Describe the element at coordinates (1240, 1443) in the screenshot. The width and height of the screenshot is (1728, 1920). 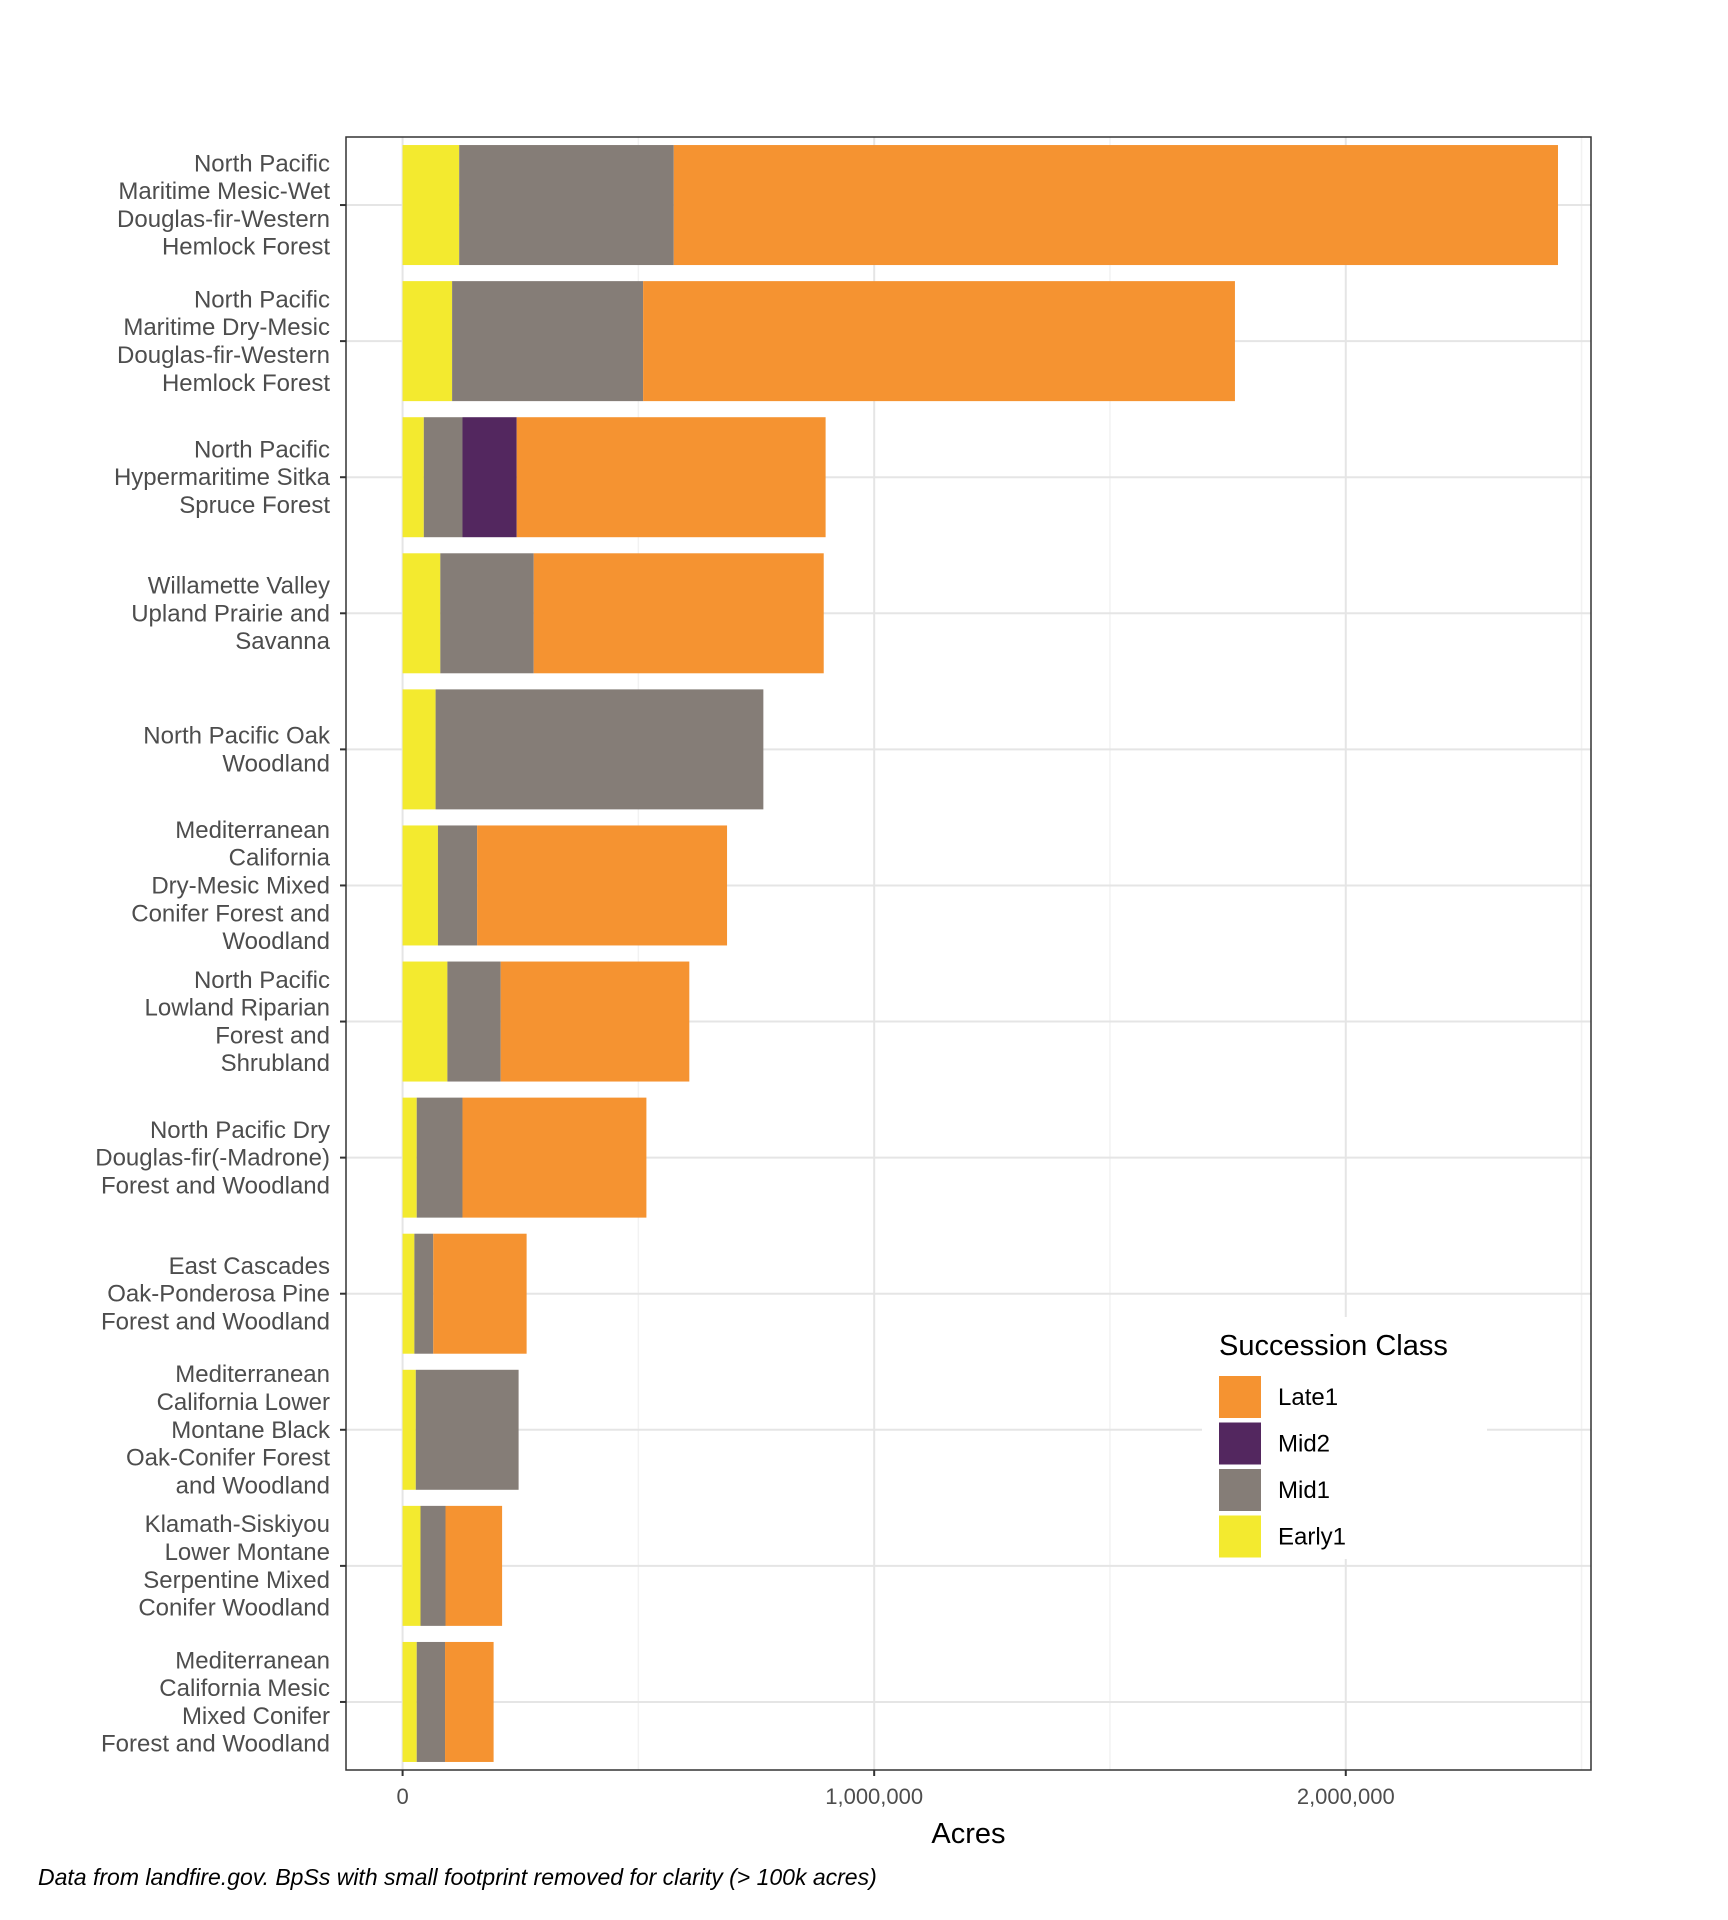
I see `legend-key-mid2` at that location.